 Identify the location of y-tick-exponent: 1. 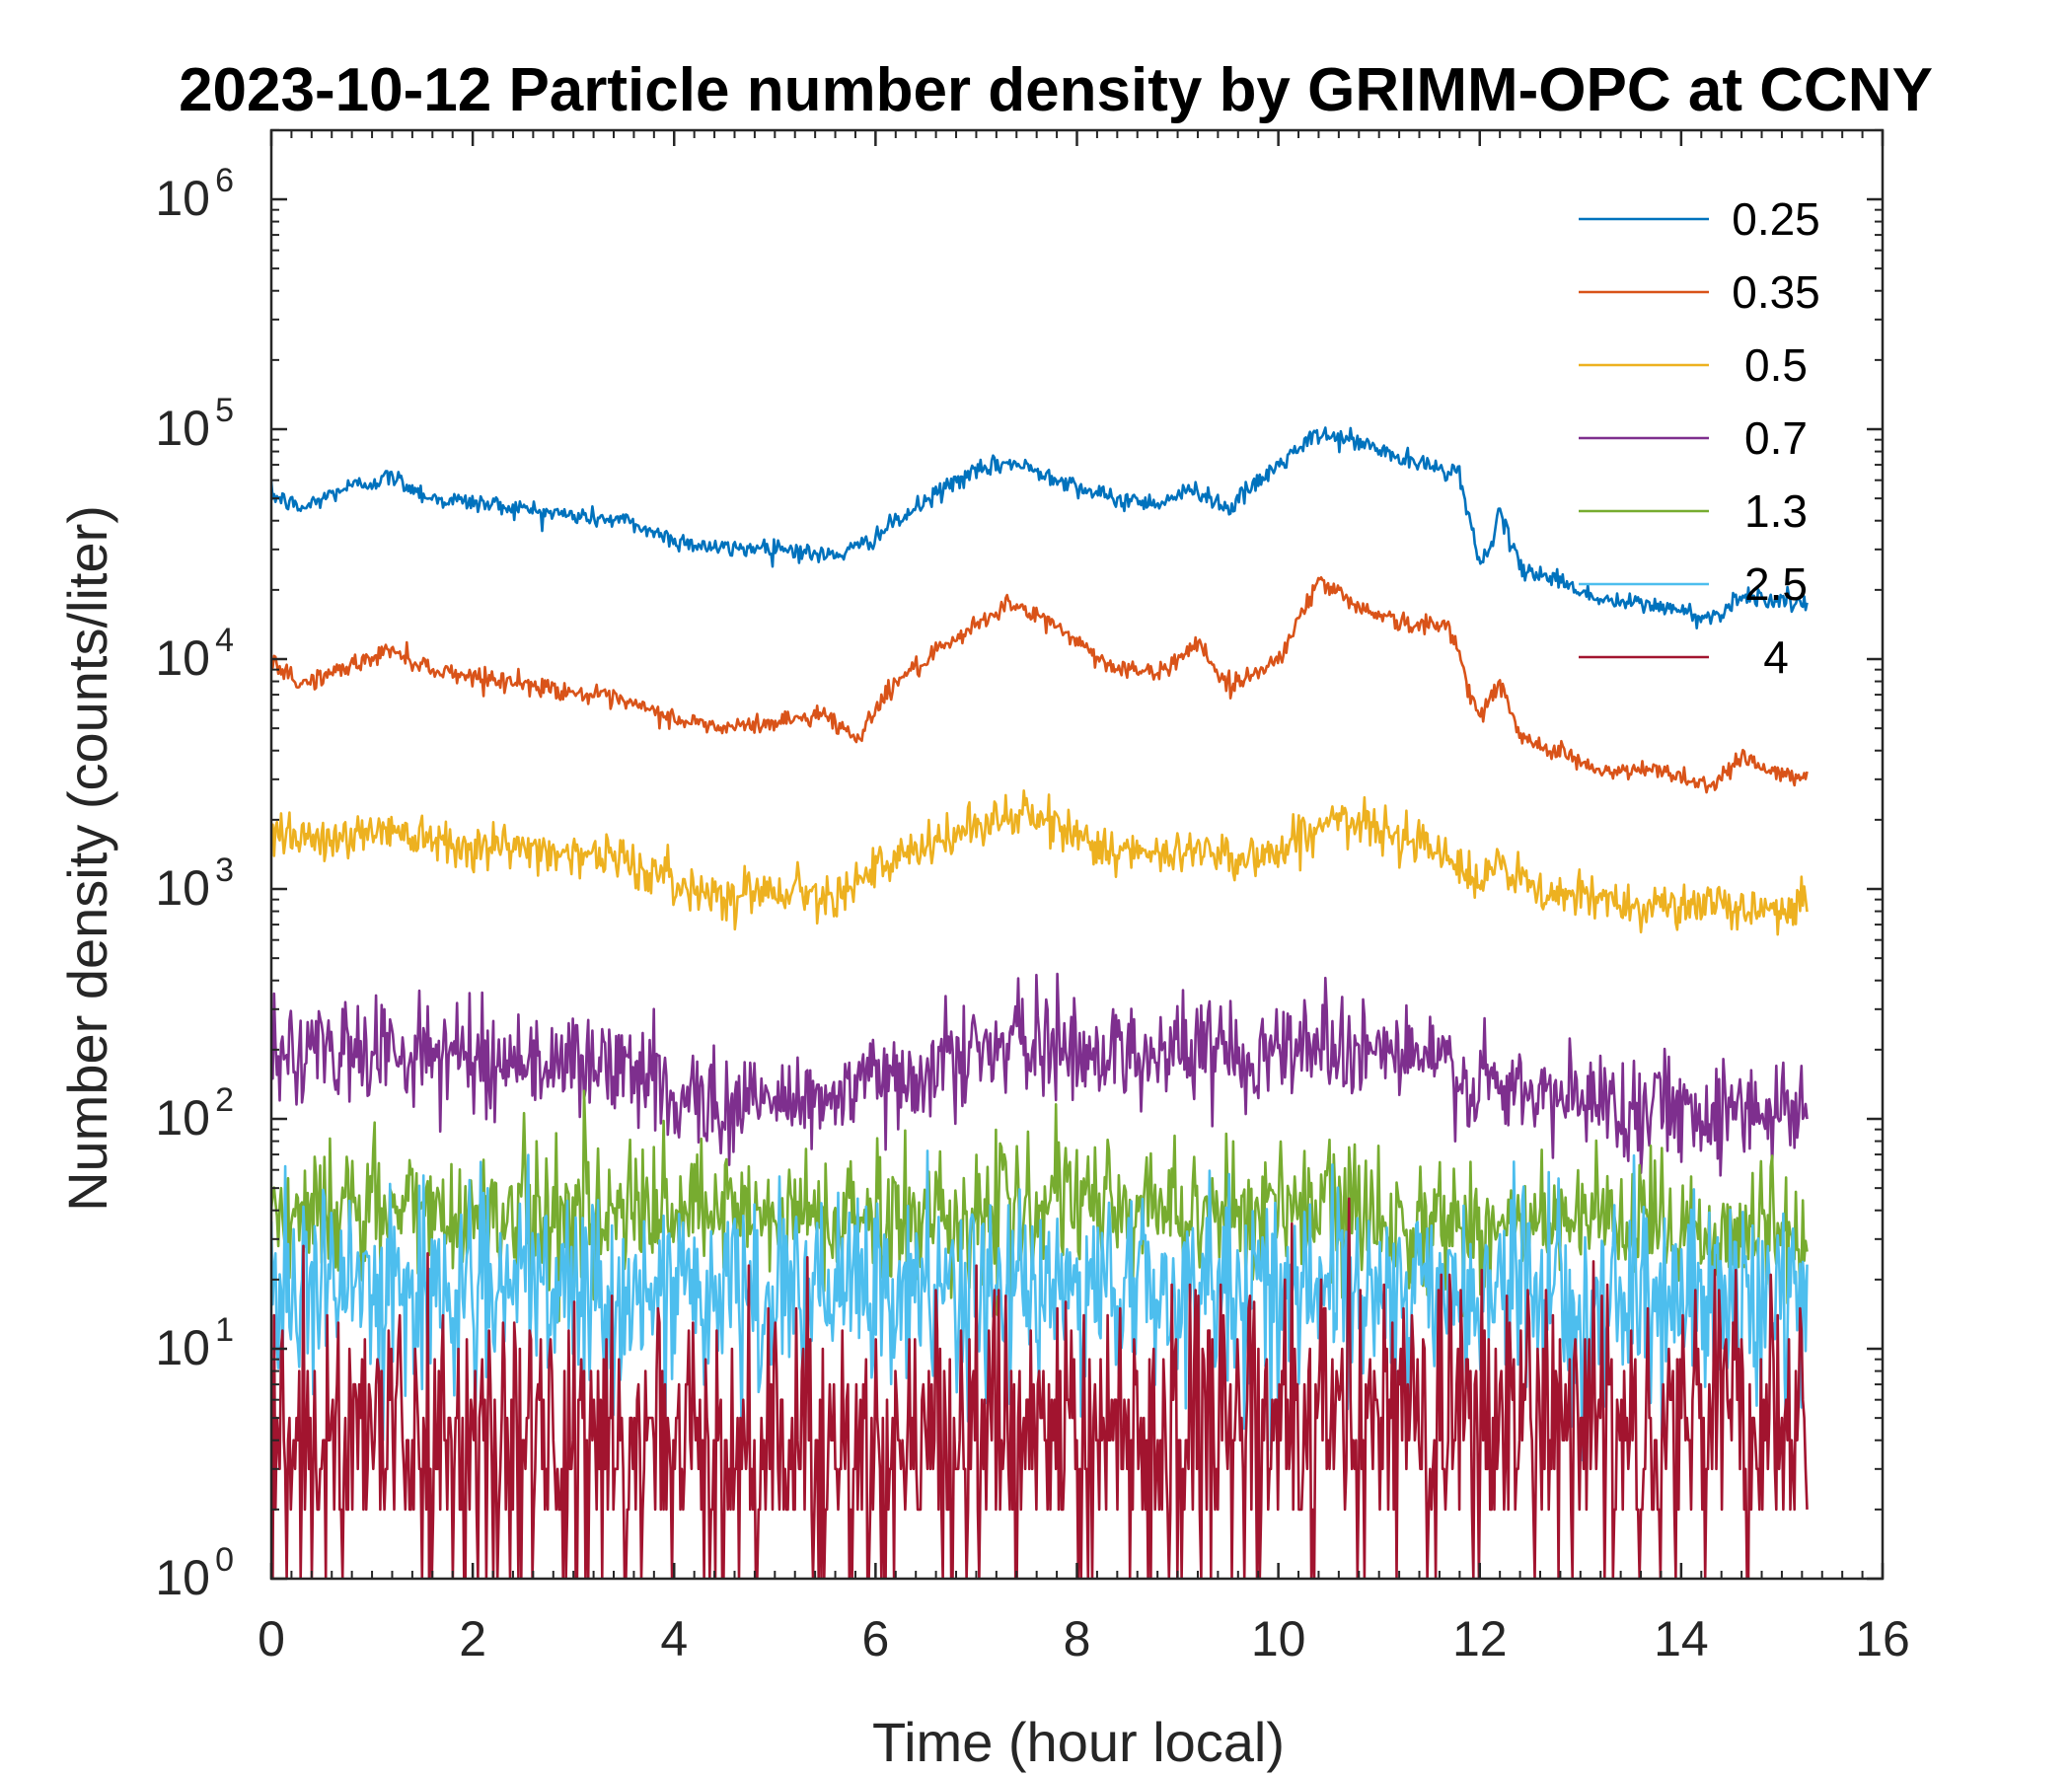
(225, 1330).